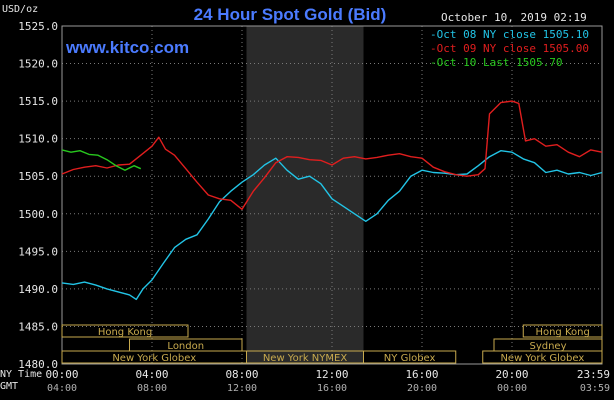  What do you see at coordinates (242, 388) in the screenshot?
I see `x-tick-label-gmt: 12:00` at bounding box center [242, 388].